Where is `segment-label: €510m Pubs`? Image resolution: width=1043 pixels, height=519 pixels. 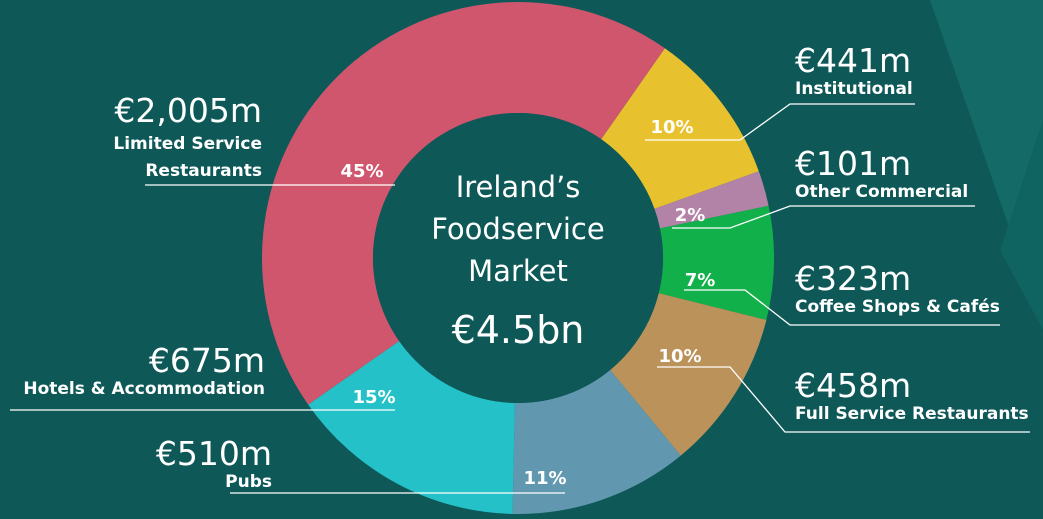 segment-label: €510m Pubs is located at coordinates (214, 464).